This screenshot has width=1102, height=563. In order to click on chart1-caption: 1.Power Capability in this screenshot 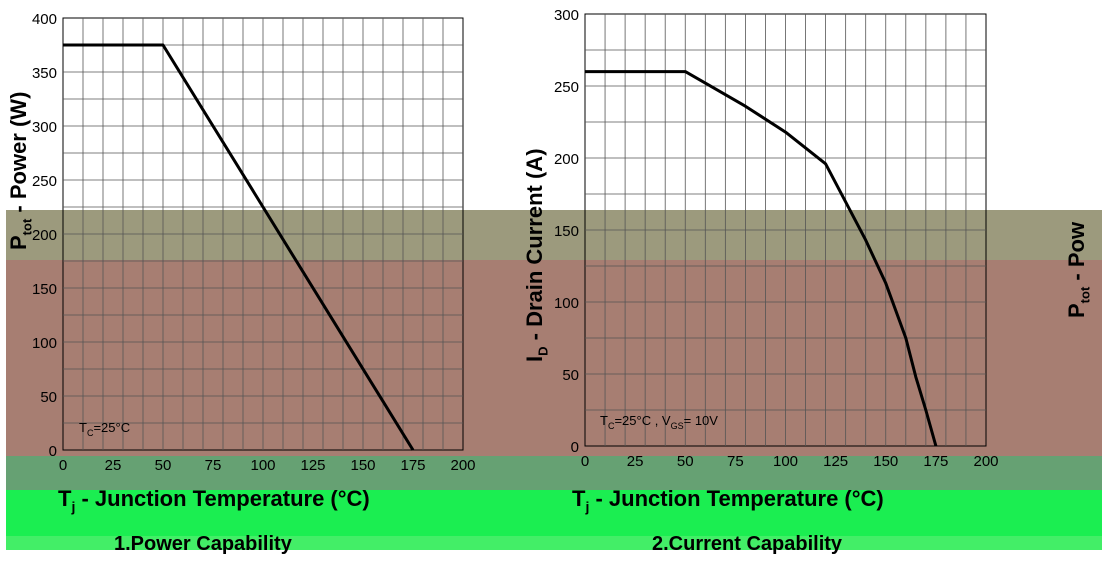, I will do `click(203, 544)`.